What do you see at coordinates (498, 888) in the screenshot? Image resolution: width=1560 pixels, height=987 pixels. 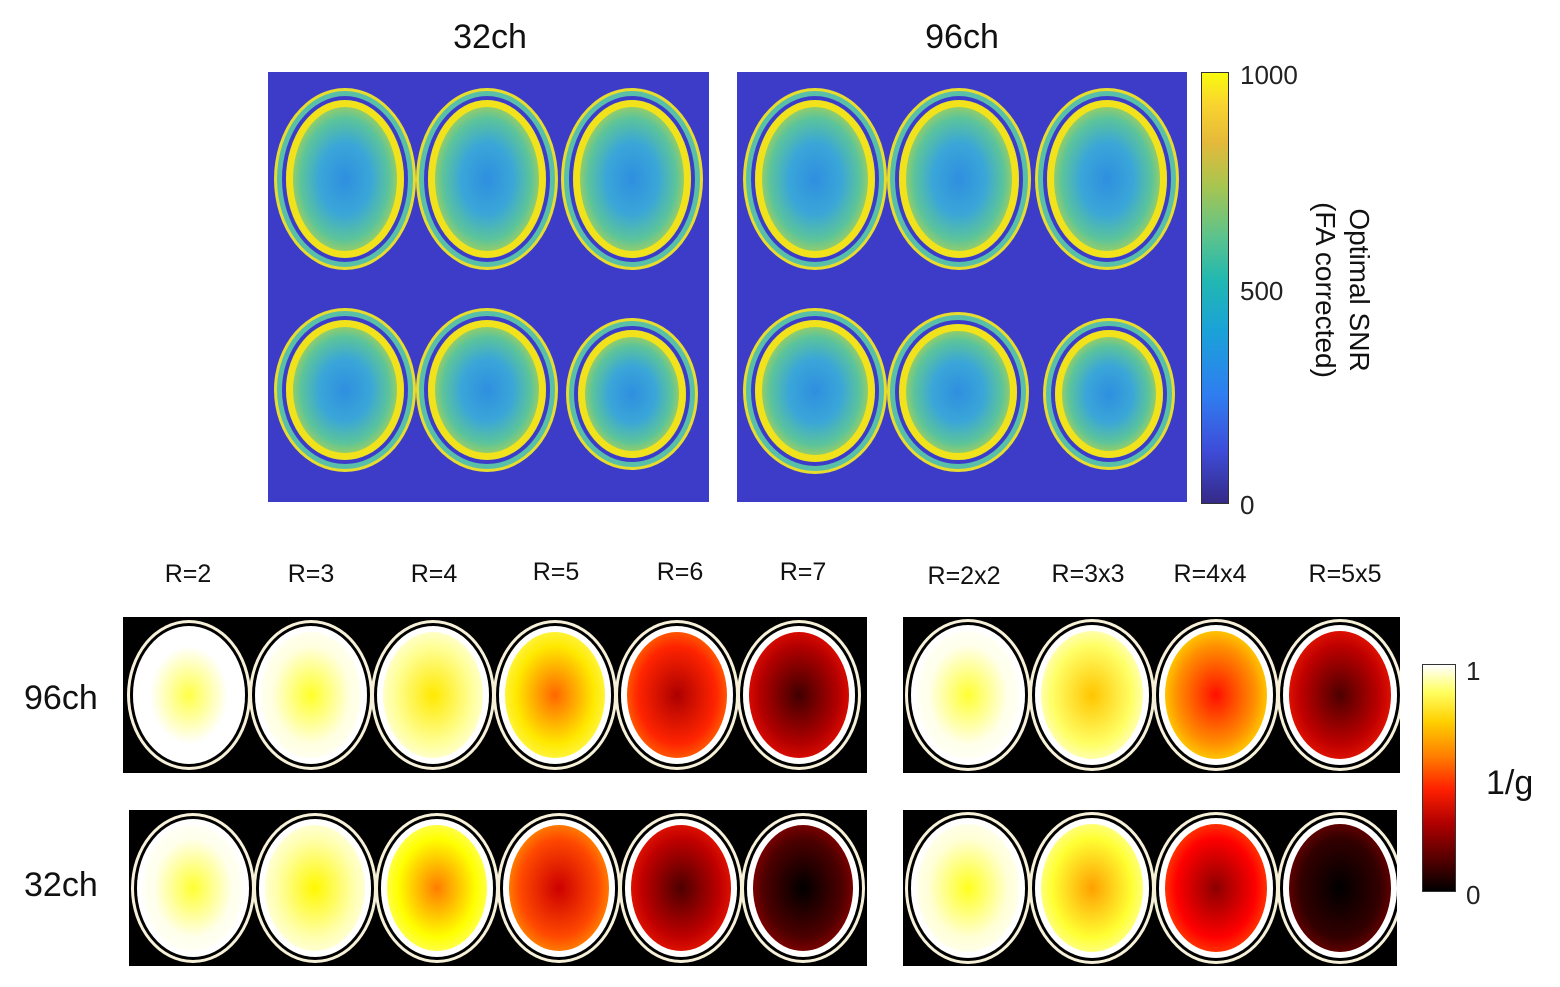 I see `gmap-panel-32ch-1d` at bounding box center [498, 888].